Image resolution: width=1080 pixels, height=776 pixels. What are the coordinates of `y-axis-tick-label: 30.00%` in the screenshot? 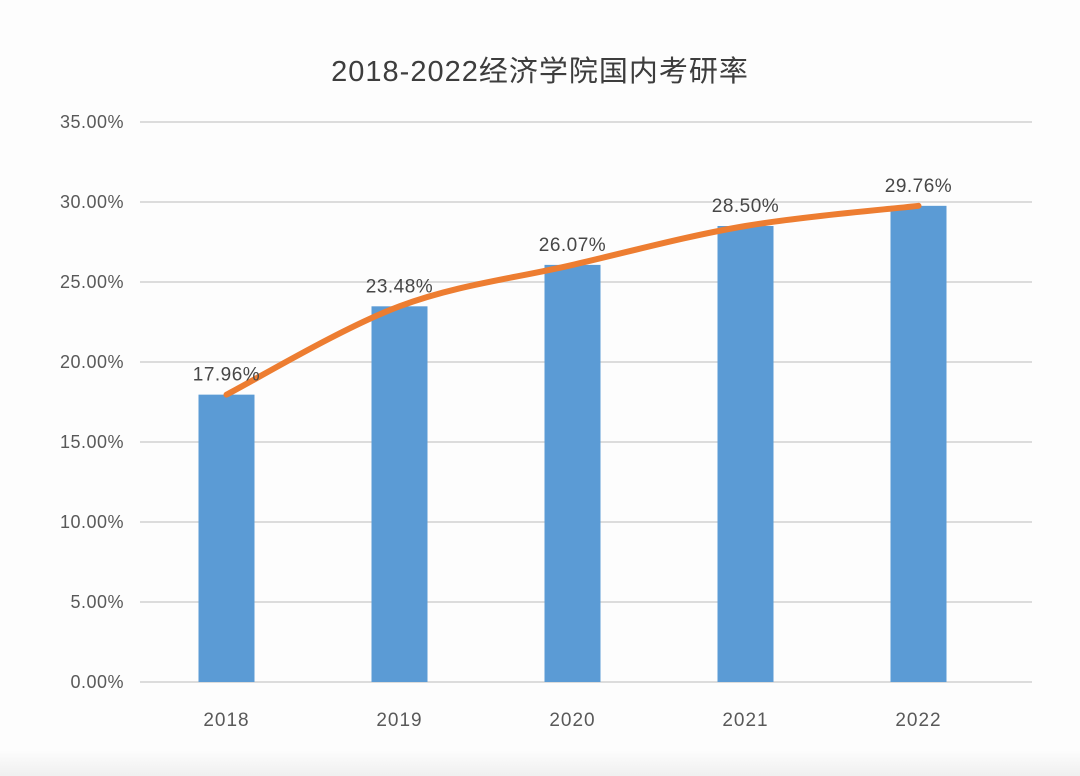 It's located at (92, 202).